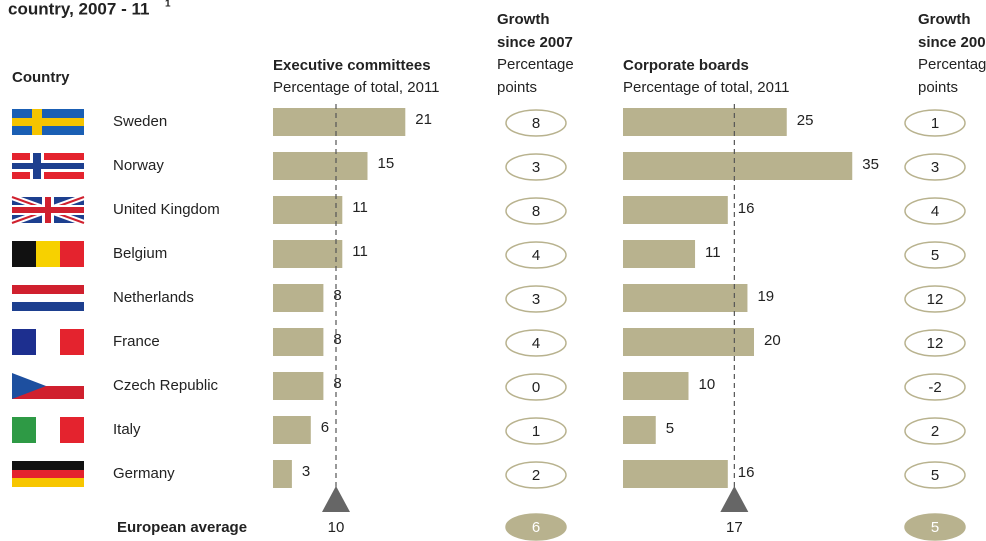  I want to click on exec-growth-label: 3, so click(536, 299).